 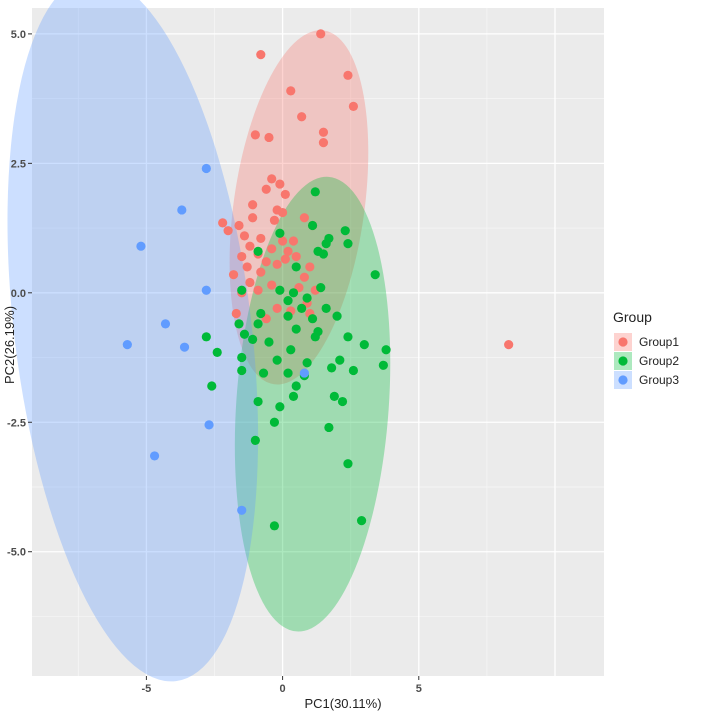 I want to click on ellipse-group1, so click(x=299, y=207).